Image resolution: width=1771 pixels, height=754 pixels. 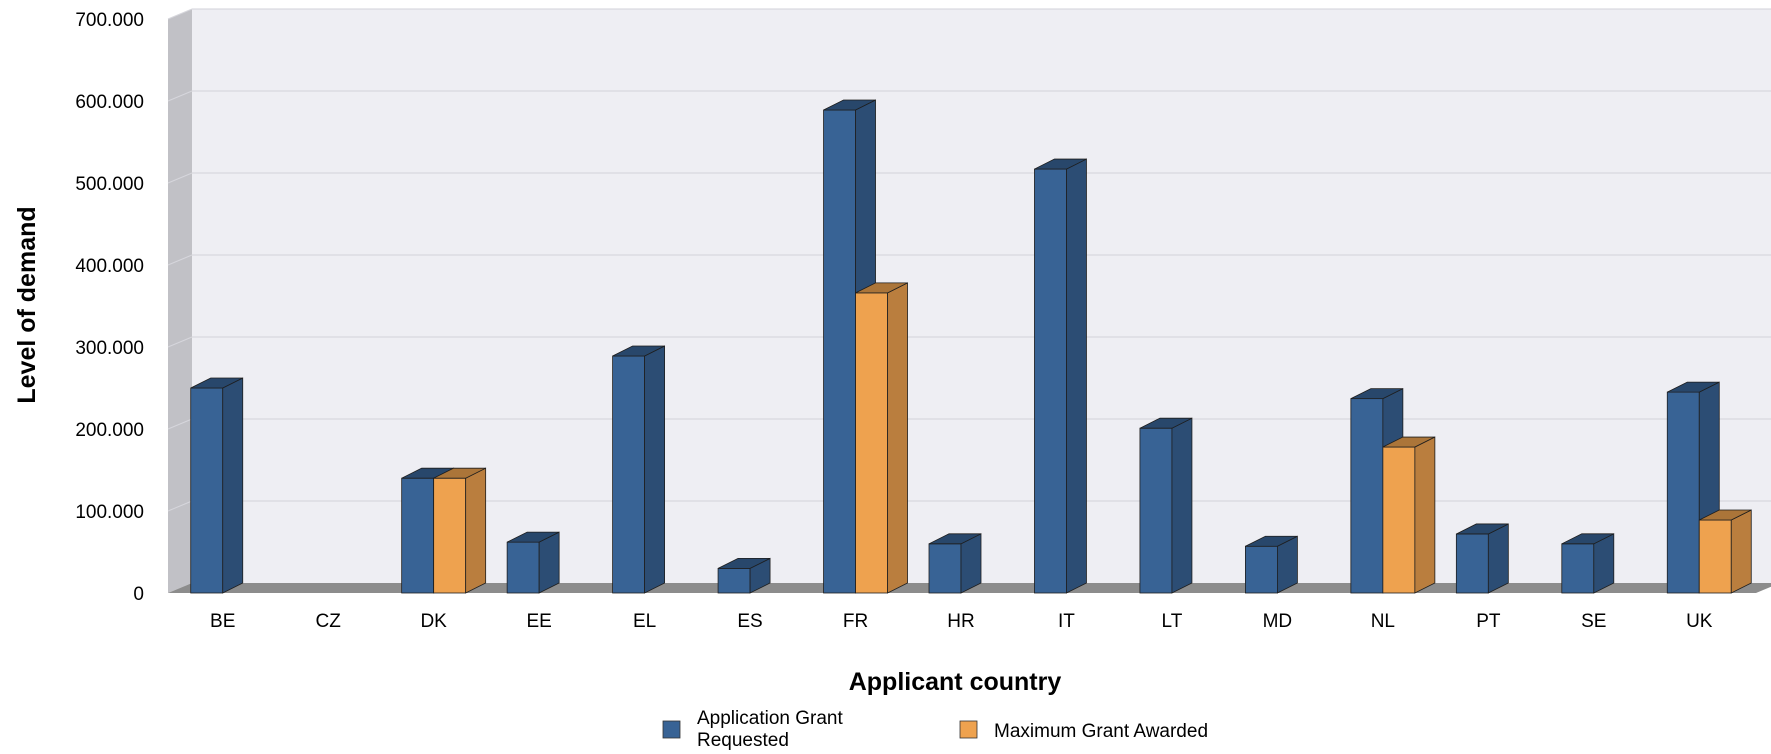 I want to click on y-tick-label: 400.000, so click(x=109, y=266).